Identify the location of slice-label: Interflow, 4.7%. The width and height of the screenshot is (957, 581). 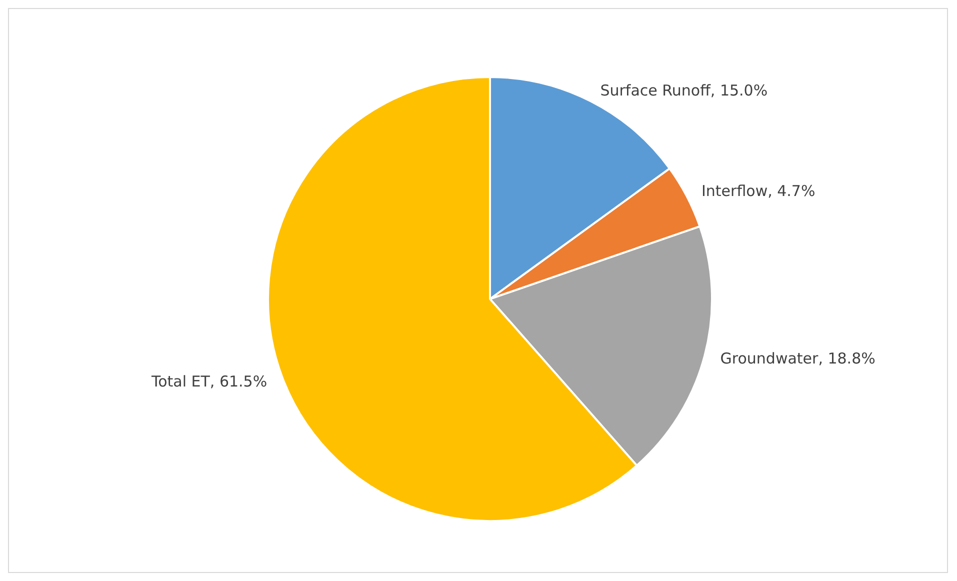
(758, 191).